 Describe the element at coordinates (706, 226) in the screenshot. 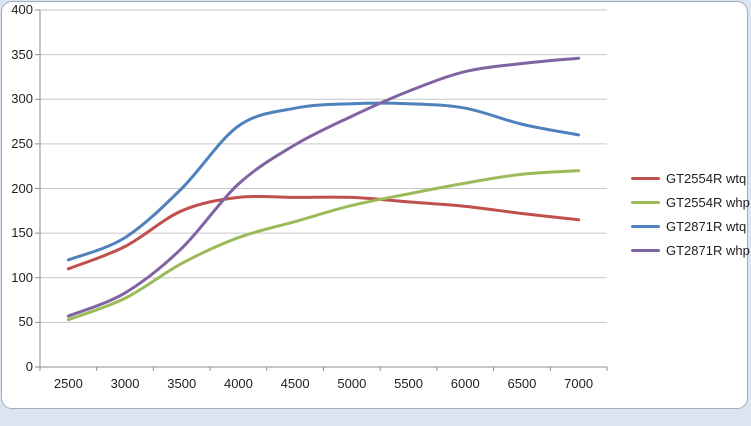

I see `legend-label: GT2871R wtq` at that location.